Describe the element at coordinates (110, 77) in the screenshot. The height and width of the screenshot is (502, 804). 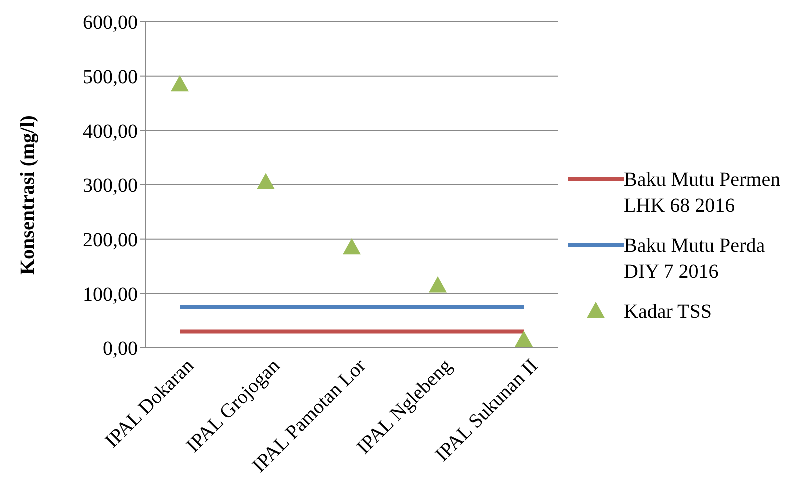
I see `y-tick-label: 500,00` at that location.